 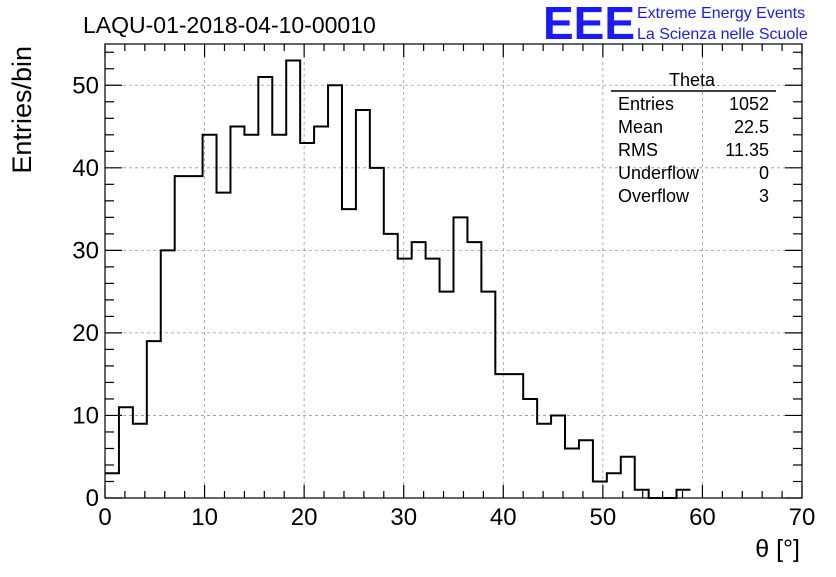 I want to click on y-tick-label: 30, so click(x=85, y=250).